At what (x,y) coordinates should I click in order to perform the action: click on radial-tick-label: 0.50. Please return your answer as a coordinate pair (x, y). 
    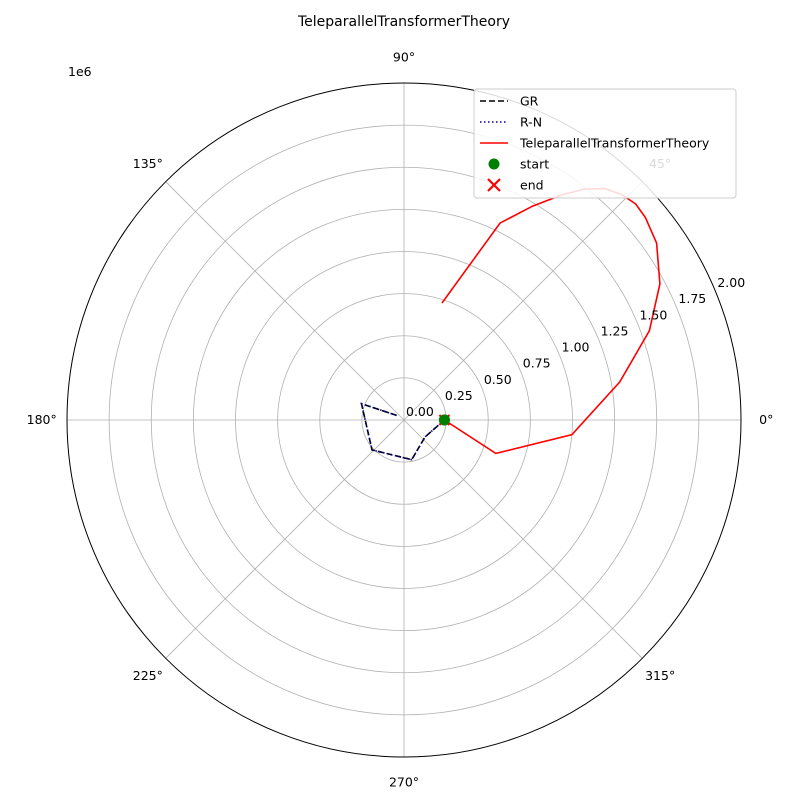
    Looking at the image, I should click on (498, 379).